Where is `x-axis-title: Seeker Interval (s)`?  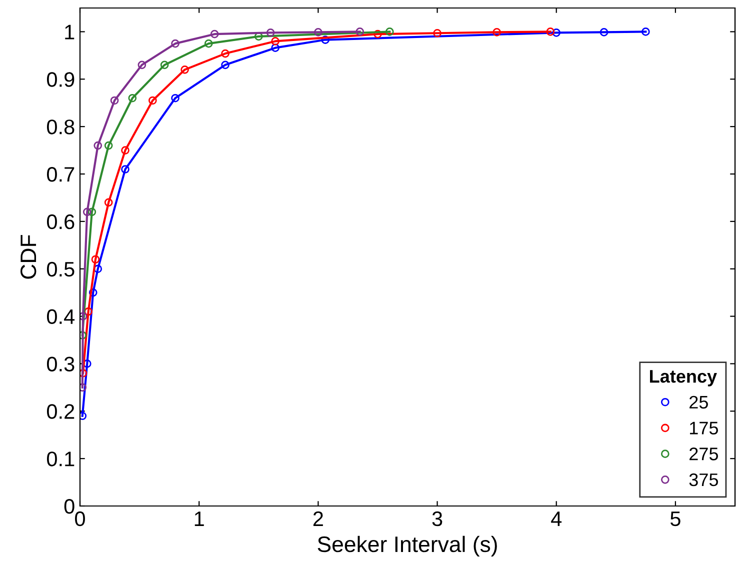
x-axis-title: Seeker Interval (s) is located at coordinates (407, 546).